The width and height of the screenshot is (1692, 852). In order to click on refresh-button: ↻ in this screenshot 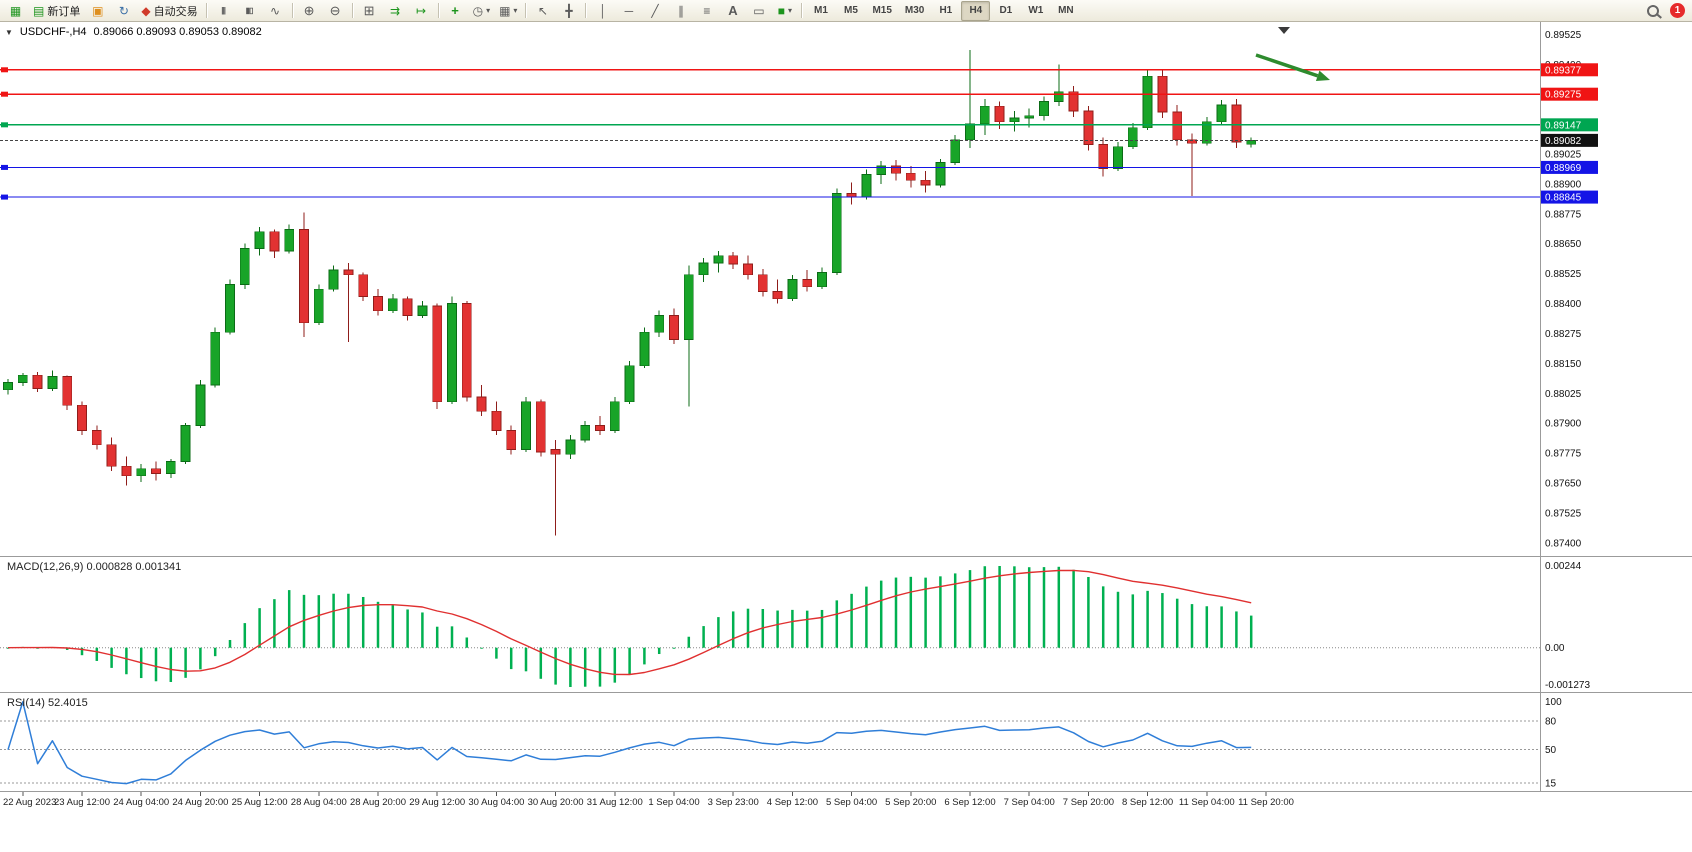, I will do `click(123, 11)`.